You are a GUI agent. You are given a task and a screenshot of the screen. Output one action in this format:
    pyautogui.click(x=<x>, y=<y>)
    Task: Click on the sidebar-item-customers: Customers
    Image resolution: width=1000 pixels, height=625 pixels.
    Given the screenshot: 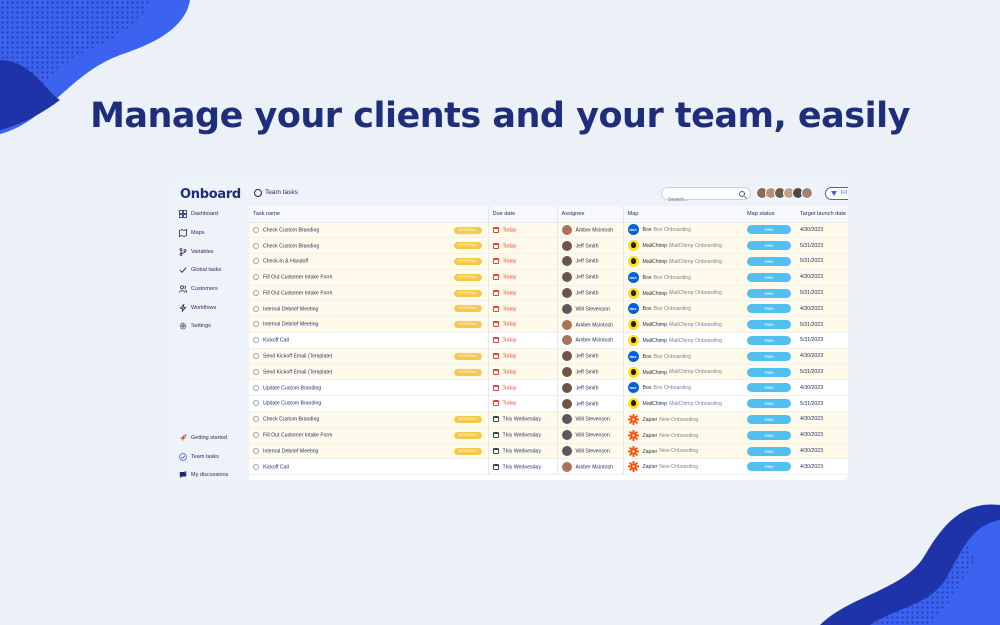 What is the action you would take?
    pyautogui.click(x=198, y=289)
    